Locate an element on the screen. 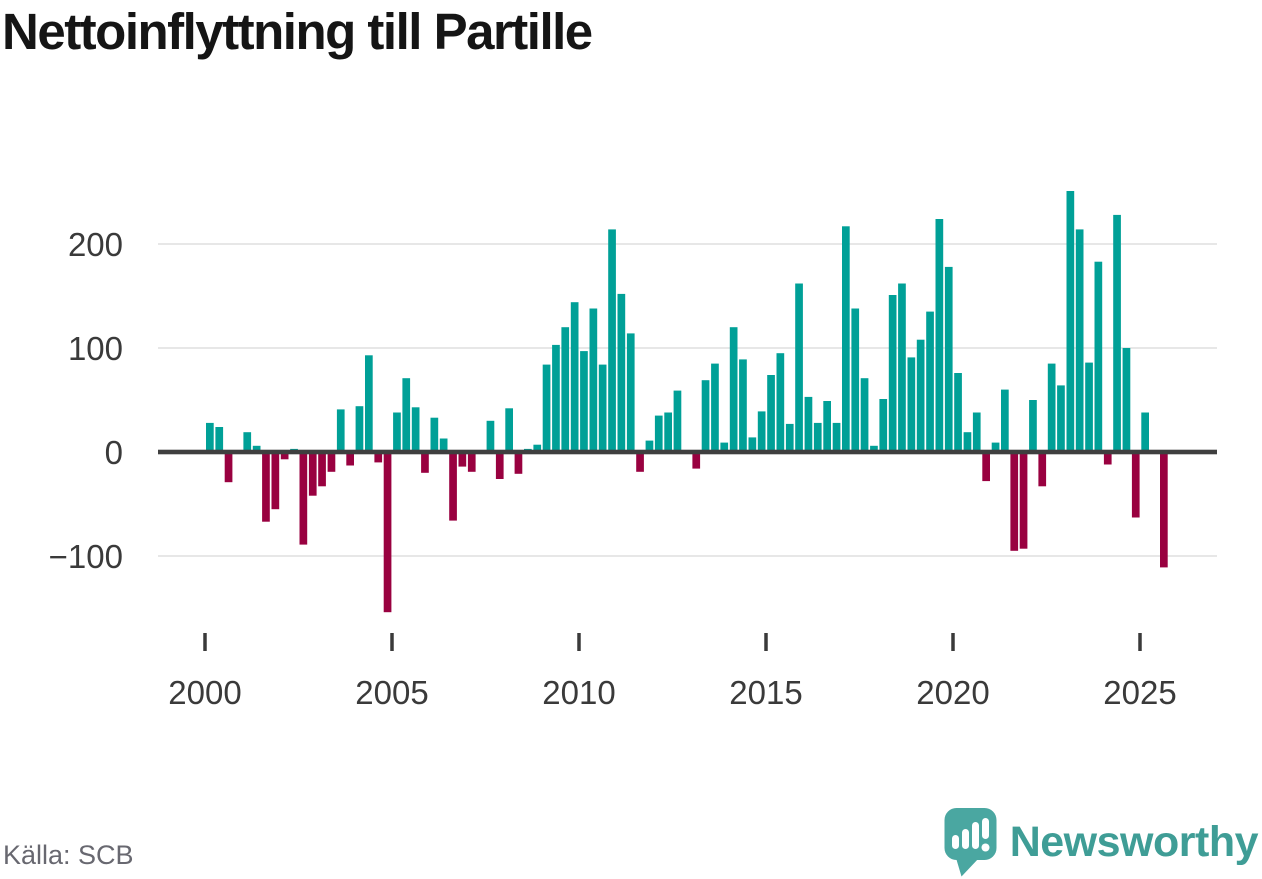 Image resolution: width=1262 pixels, height=879 pixels. bar-2020-Q4 is located at coordinates (986, 467).